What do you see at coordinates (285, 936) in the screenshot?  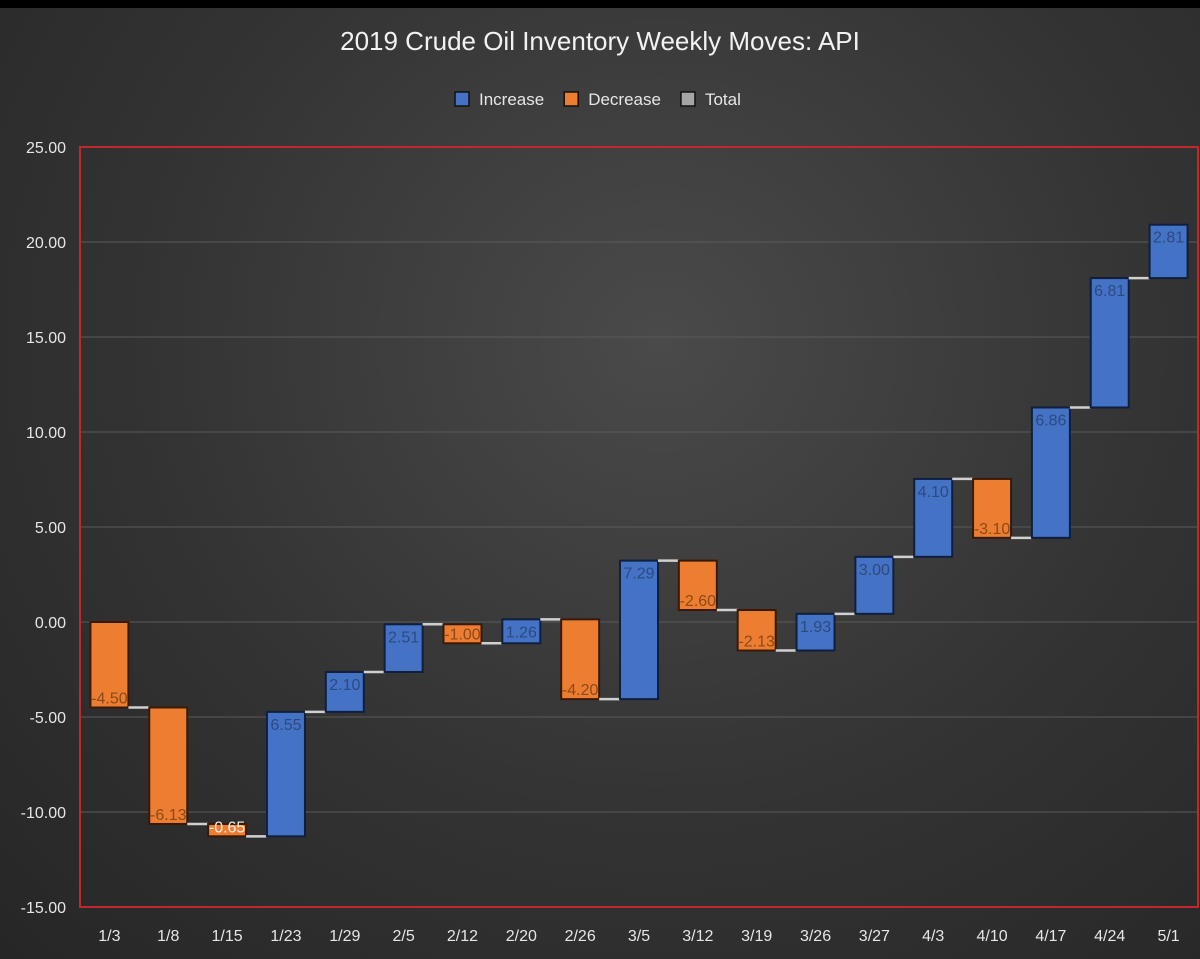 I see `x-tick-label: 1/23` at bounding box center [285, 936].